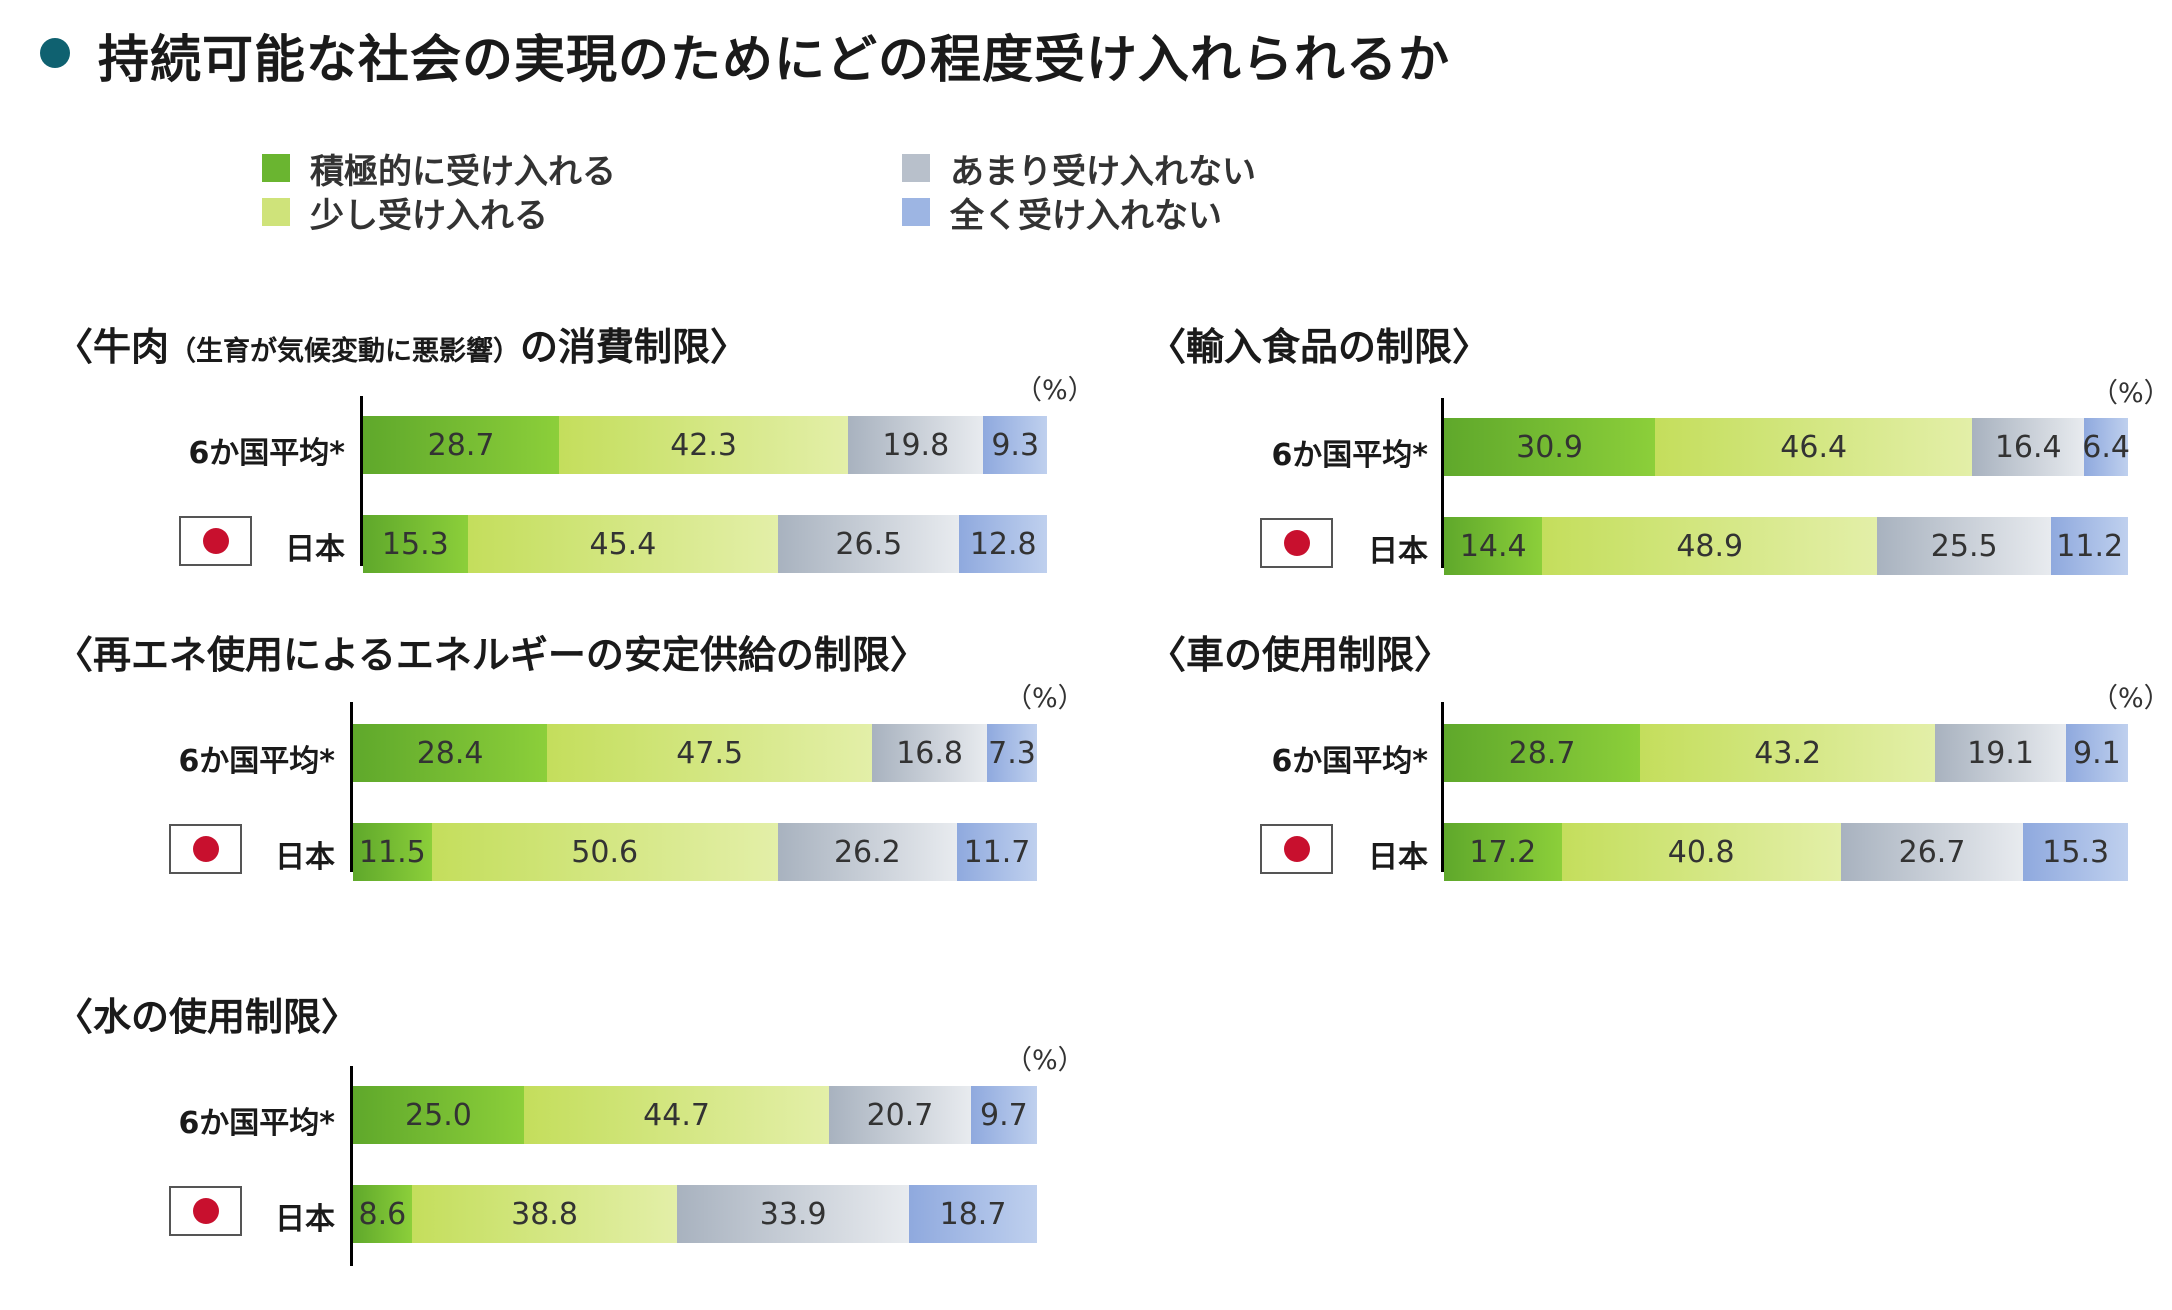 The height and width of the screenshot is (1310, 2172). What do you see at coordinates (491, 655) in the screenshot?
I see `chart-title: 〈再エネ使用によるエネルギーの安定供給の制限〉` at bounding box center [491, 655].